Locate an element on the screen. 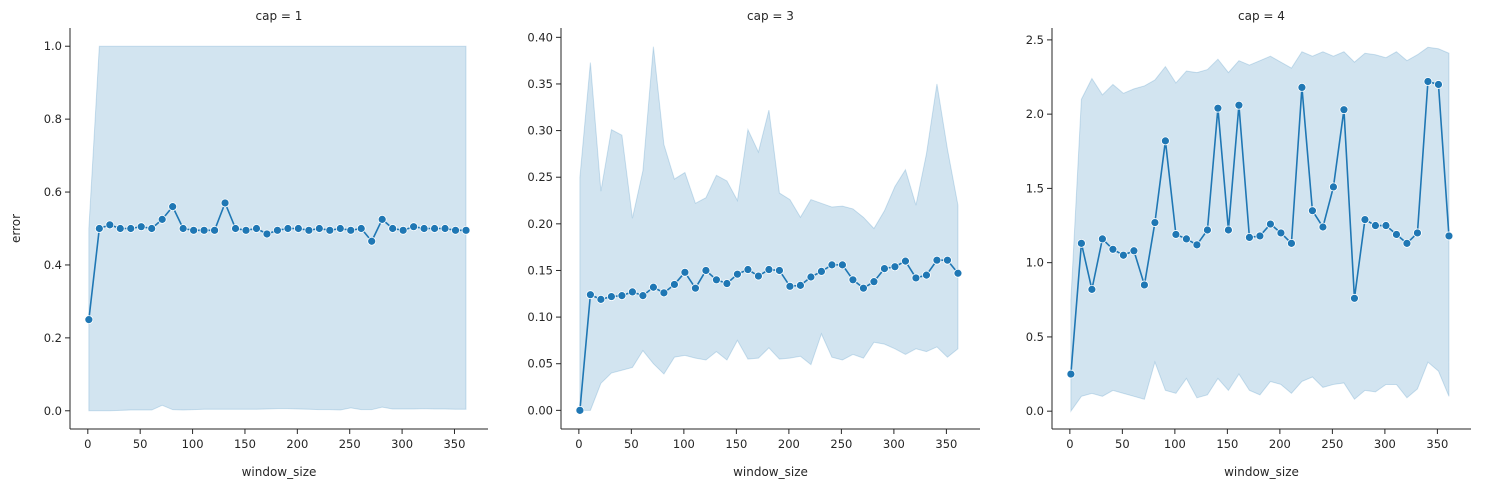  y-tick-label: 0.2 is located at coordinates (53, 338).